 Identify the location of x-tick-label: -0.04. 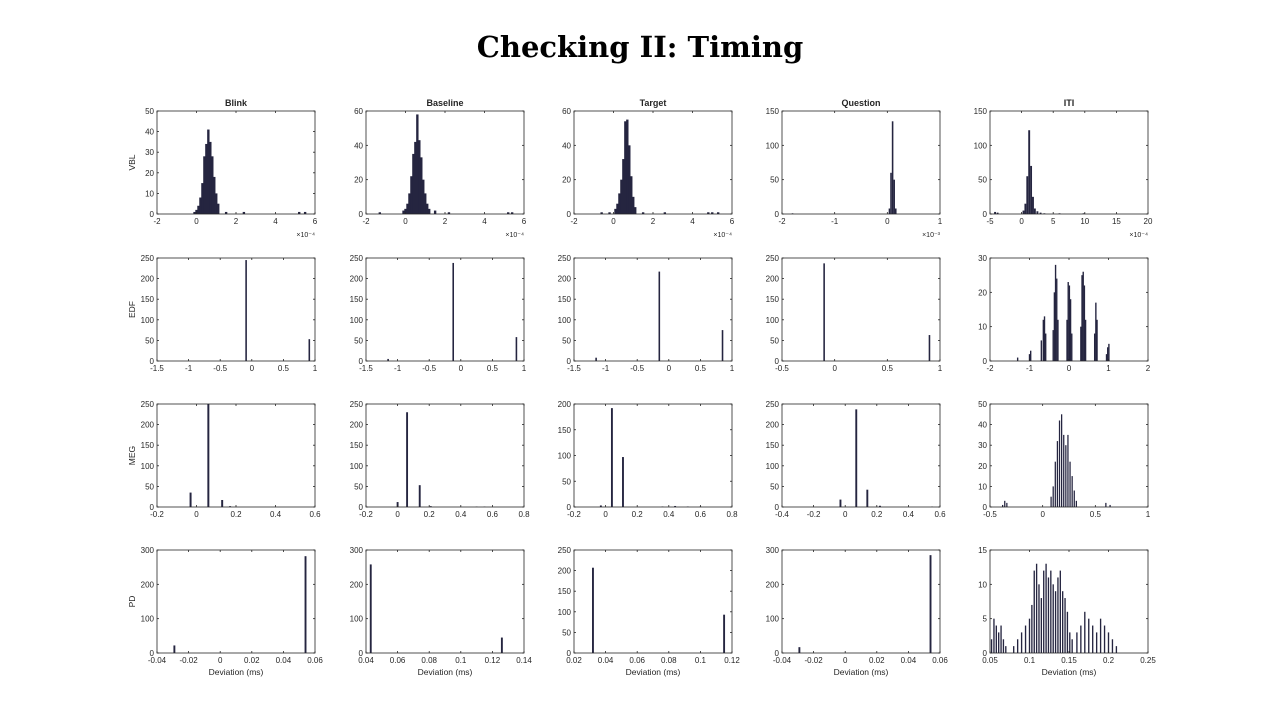
(157, 660).